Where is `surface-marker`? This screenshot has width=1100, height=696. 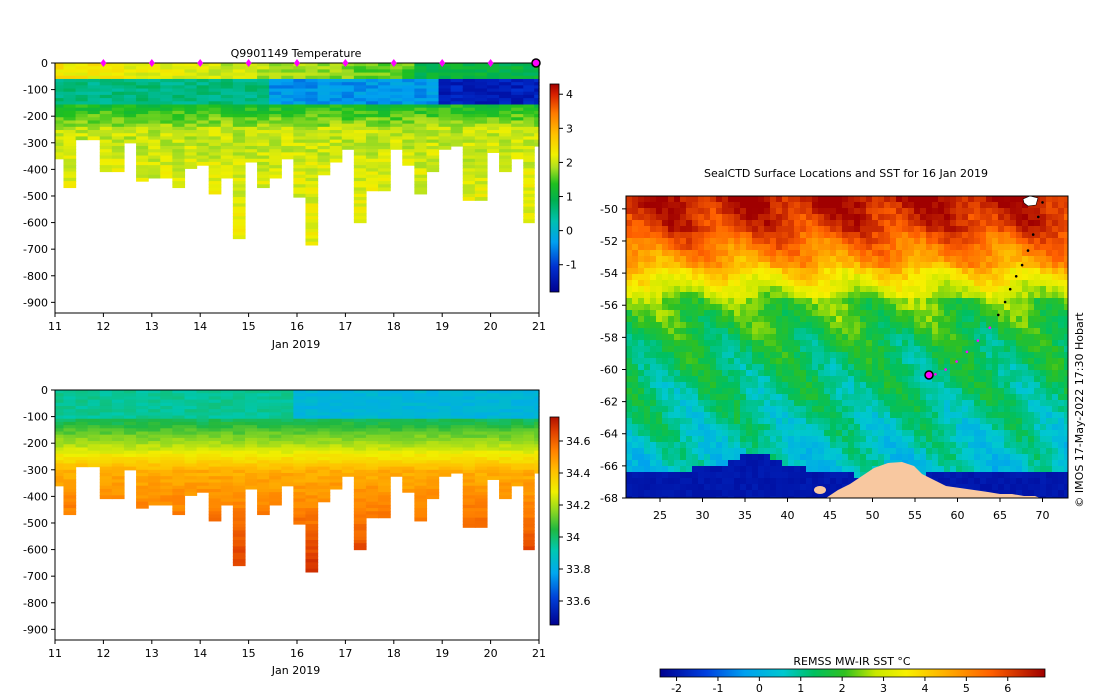 surface-marker is located at coordinates (297, 63).